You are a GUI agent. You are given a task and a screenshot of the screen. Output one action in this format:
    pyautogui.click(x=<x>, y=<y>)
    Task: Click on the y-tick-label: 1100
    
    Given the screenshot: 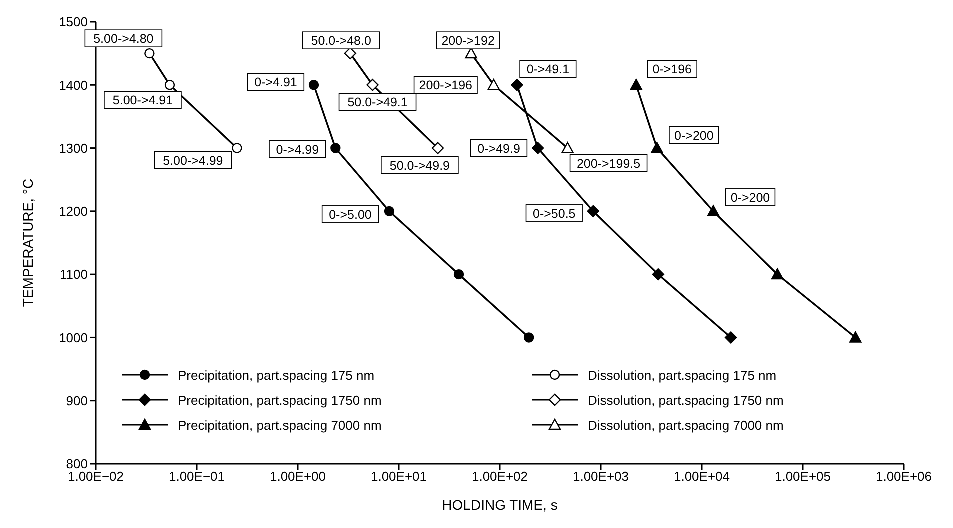 What is the action you would take?
    pyautogui.click(x=74, y=274)
    